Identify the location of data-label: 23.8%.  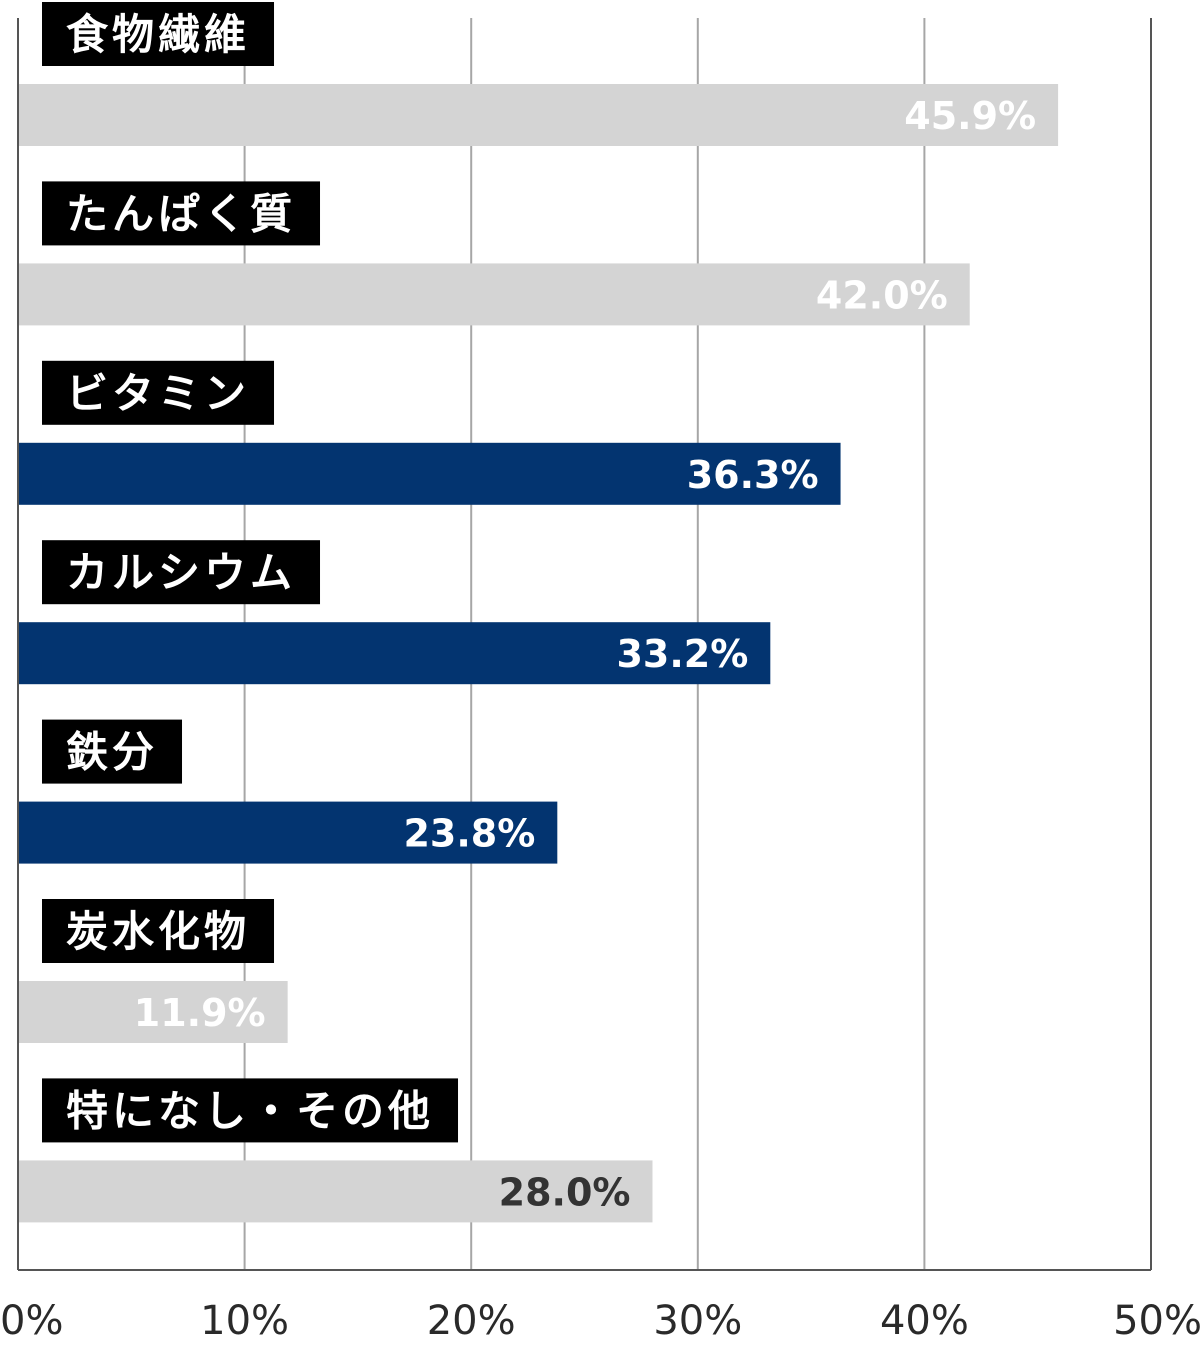
(469, 834).